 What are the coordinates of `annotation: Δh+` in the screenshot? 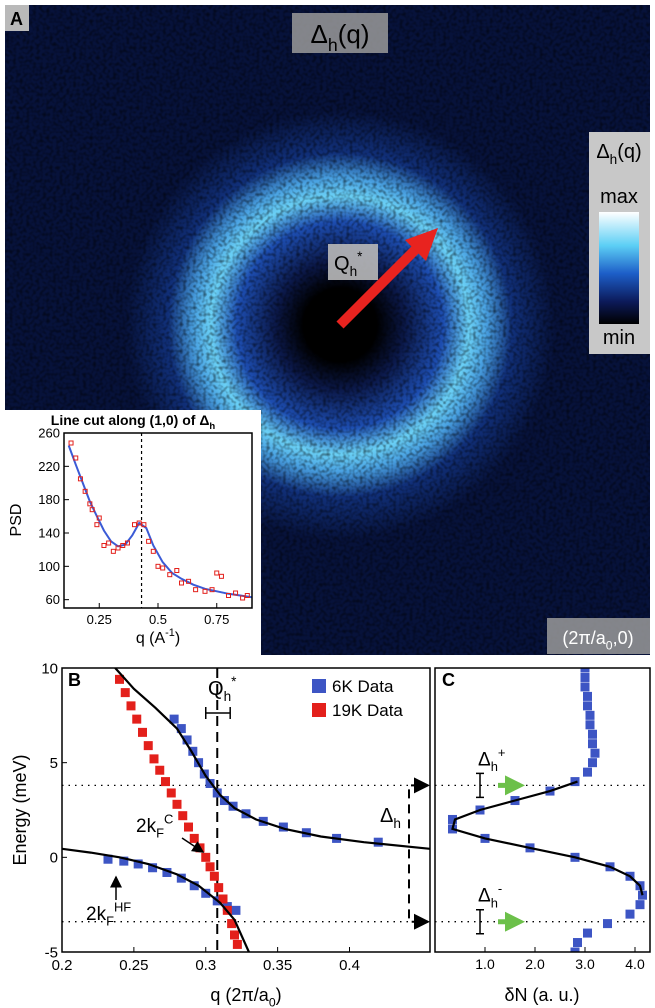 It's located at (491, 759).